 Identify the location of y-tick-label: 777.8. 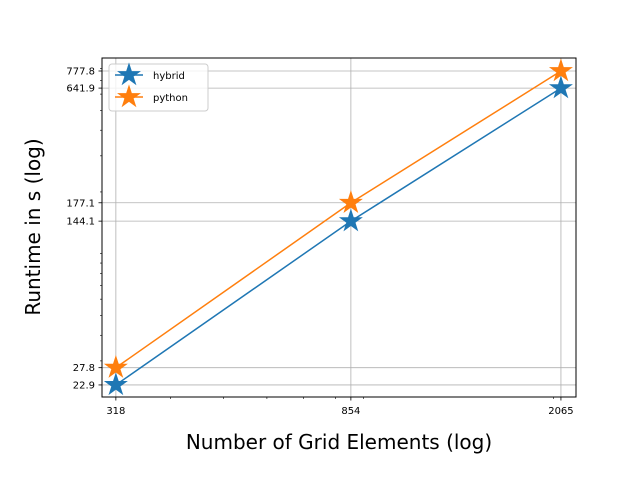
(80, 71).